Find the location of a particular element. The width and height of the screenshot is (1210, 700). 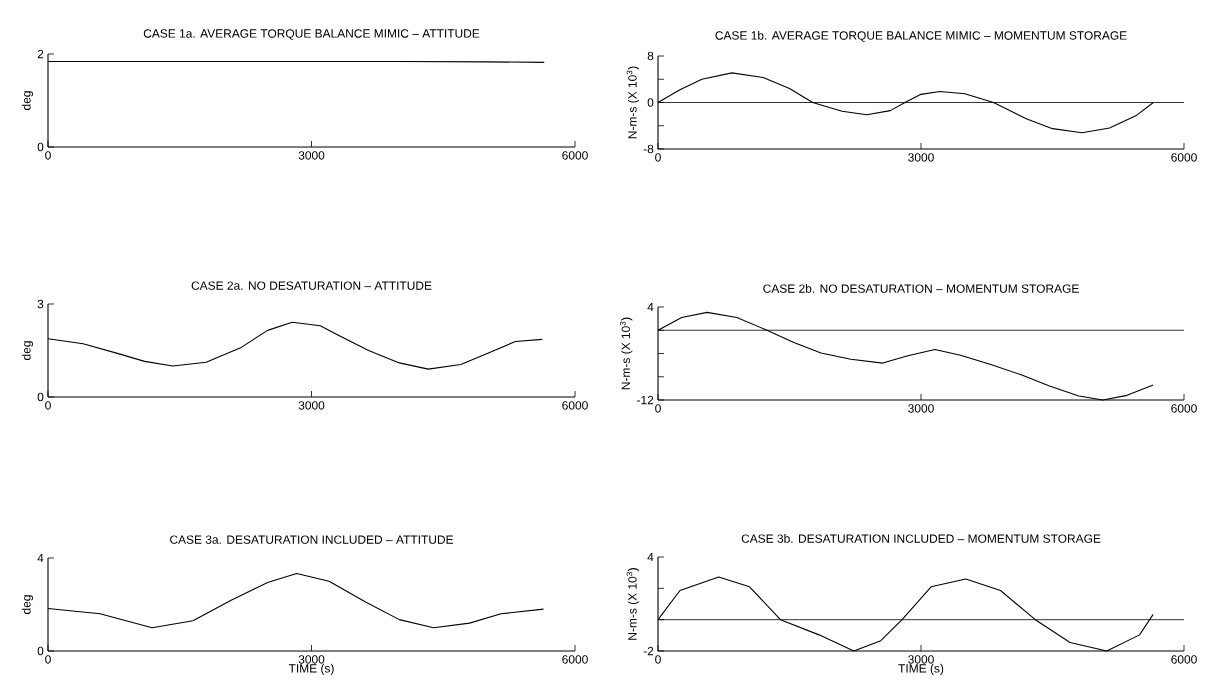

y-tick-label: 2 is located at coordinates (40, 54).